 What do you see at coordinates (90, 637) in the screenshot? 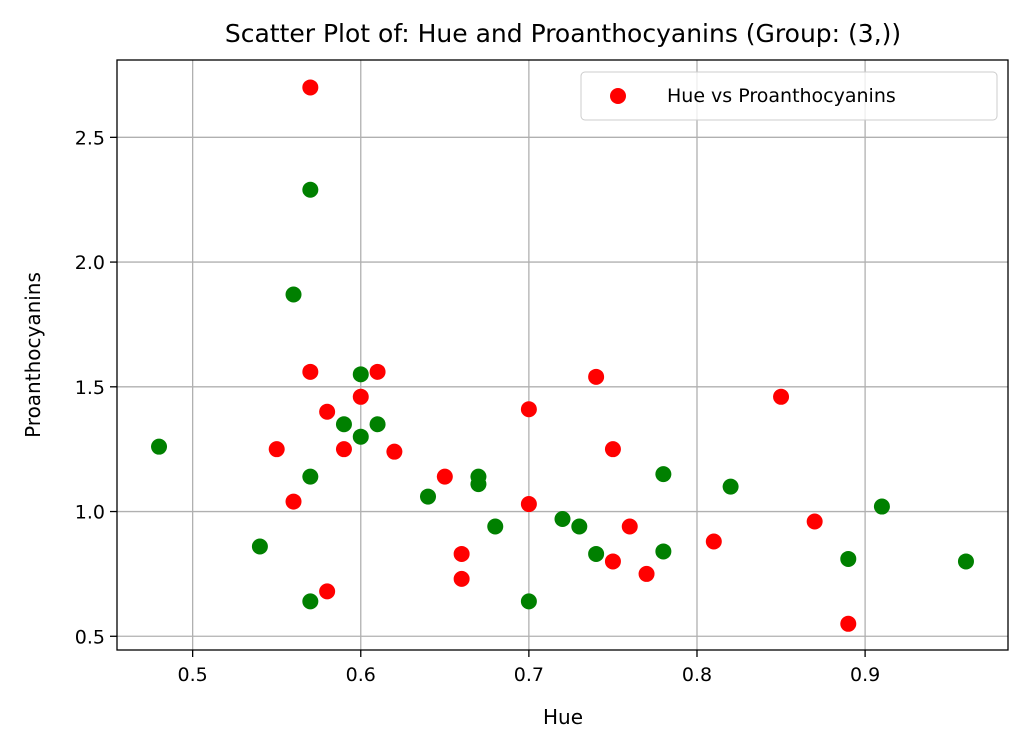
I see `y-tick-label: 0.5` at bounding box center [90, 637].